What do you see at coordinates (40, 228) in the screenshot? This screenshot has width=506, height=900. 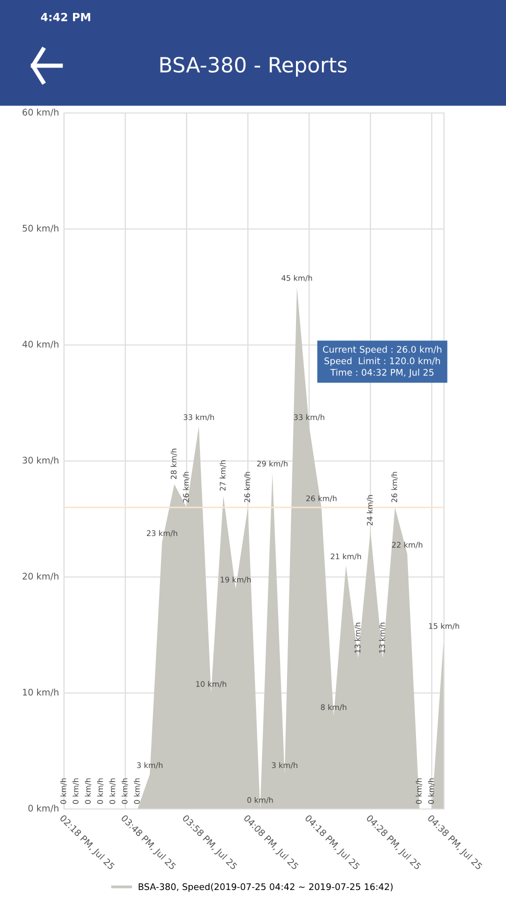 I see `y-tick-label: 50 km/h` at bounding box center [40, 228].